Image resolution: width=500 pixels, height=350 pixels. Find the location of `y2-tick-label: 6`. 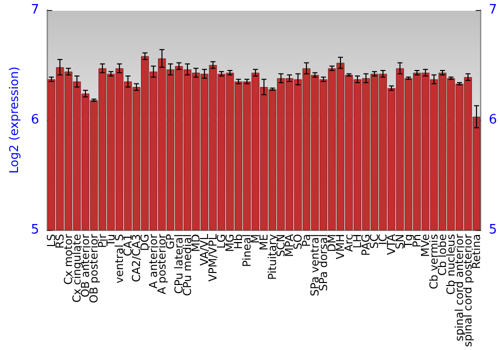

y2-tick-label: 6 is located at coordinates (493, 120).